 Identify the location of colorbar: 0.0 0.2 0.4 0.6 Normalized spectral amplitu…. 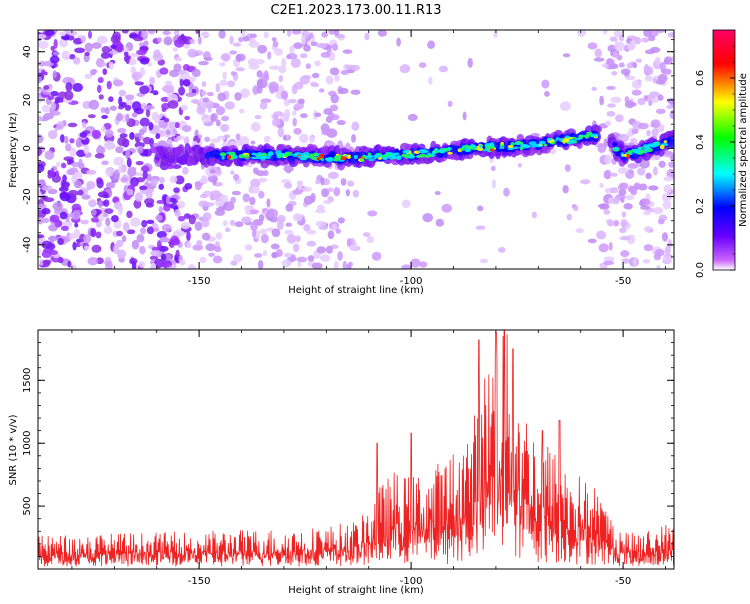
(722, 153).